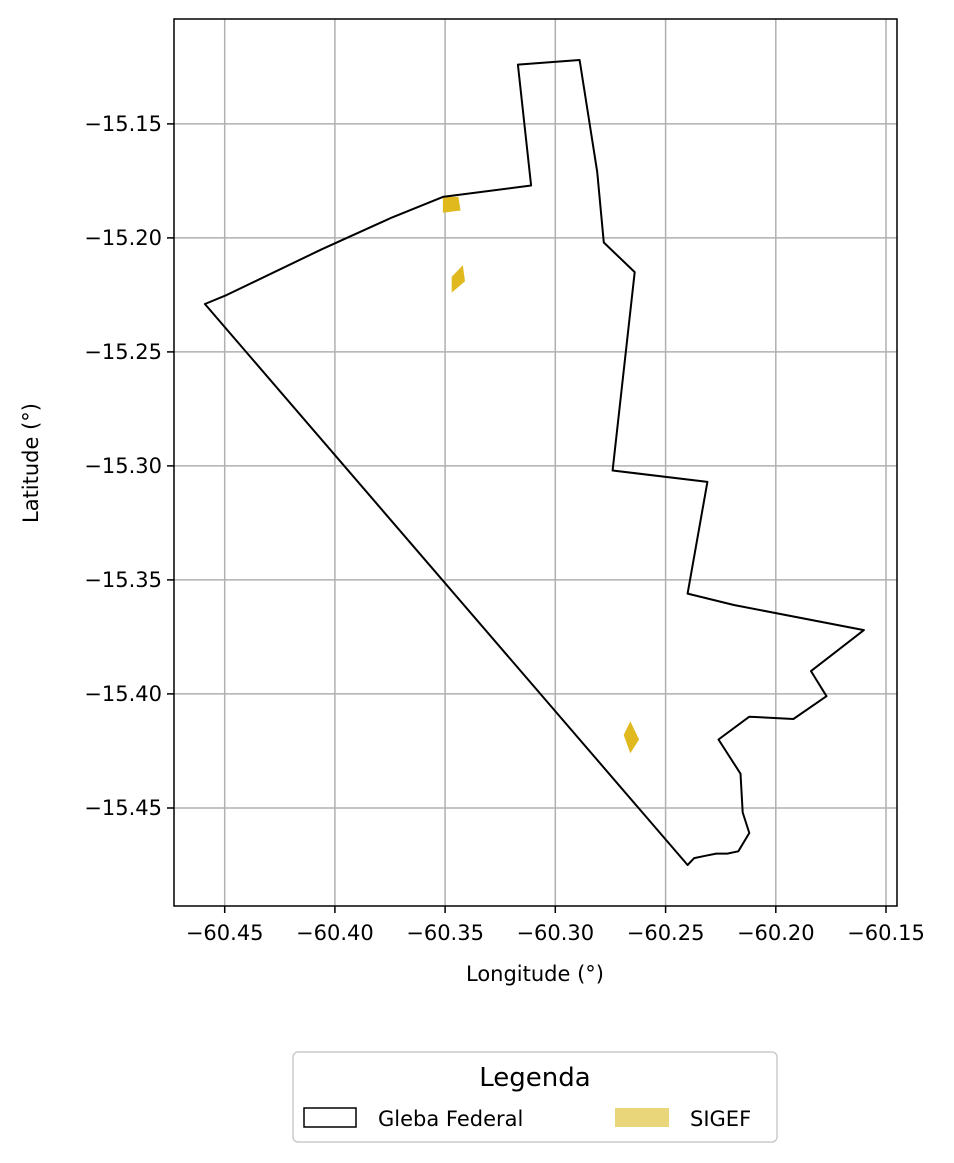 This screenshot has height=1163, width=954. I want to click on legend-title: Legenda, so click(534, 1078).